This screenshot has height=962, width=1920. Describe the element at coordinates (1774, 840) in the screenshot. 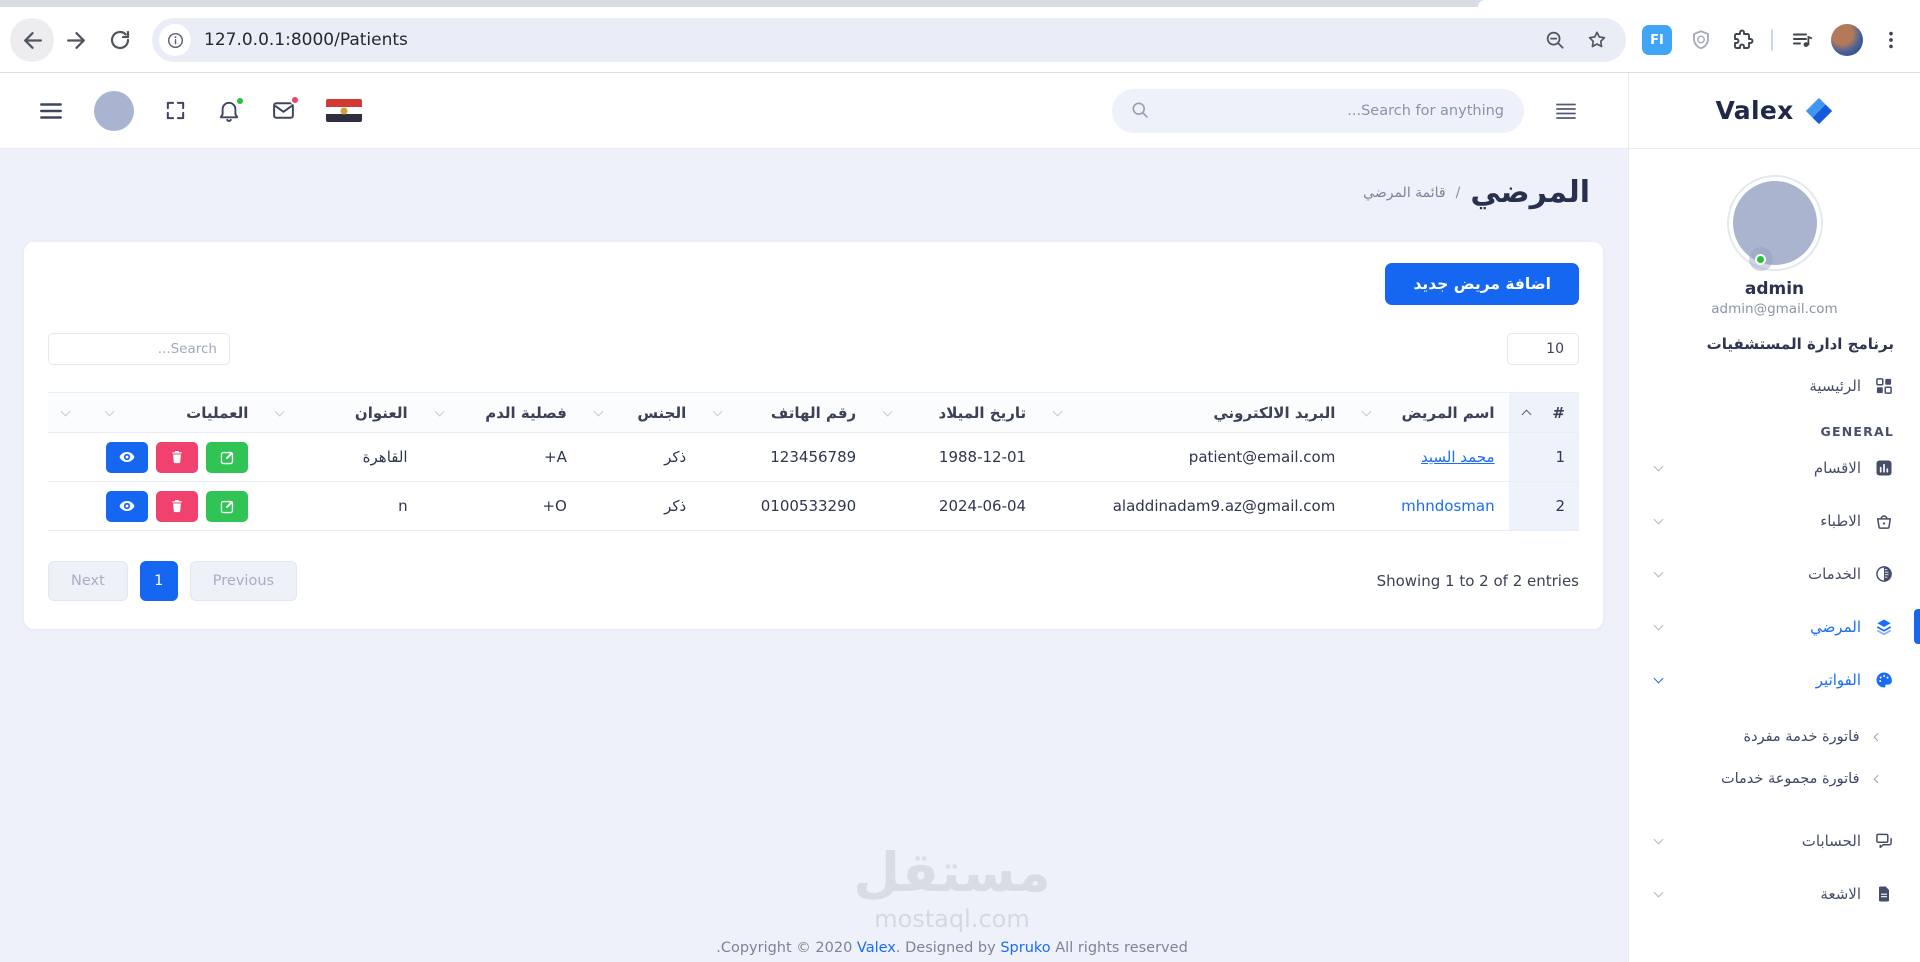

I see `sidebar-item-accounts: الحسابات` at that location.